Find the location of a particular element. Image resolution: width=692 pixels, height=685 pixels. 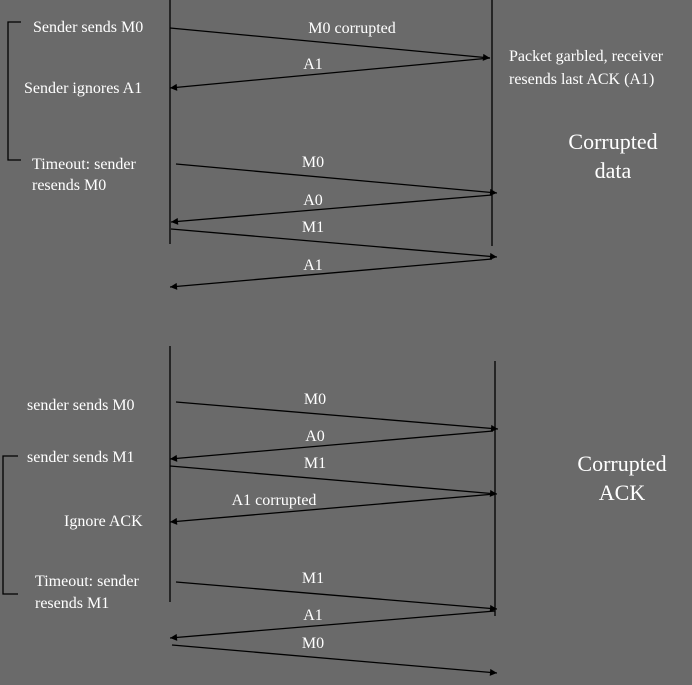

top-arrow-a1 is located at coordinates (330, 74).